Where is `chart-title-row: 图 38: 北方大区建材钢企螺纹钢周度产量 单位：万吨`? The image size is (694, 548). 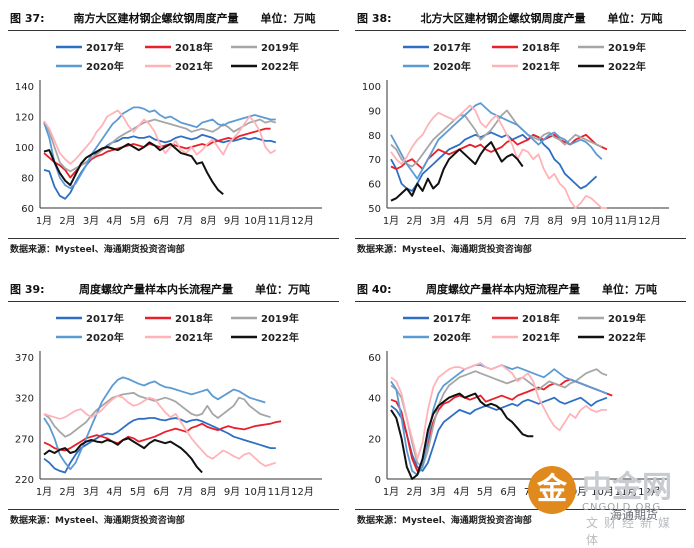 chart-title-row: 图 38: 北方大区建材钢企螺纹钢周度产量 单位：万吨 is located at coordinates (521, 18).